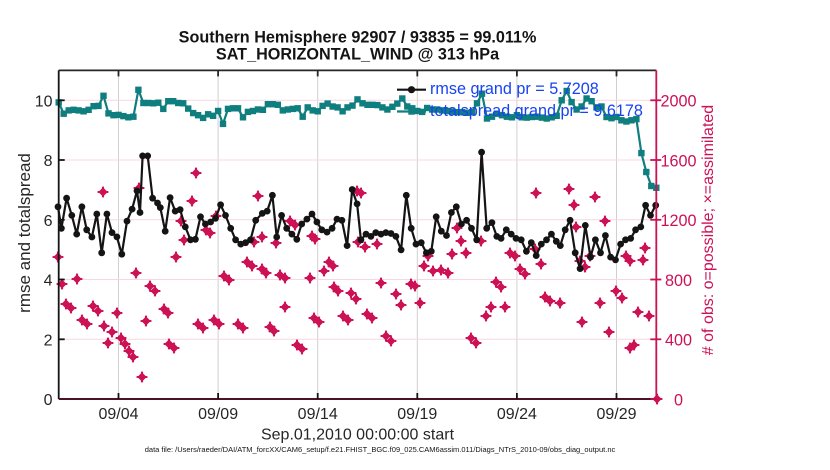 This screenshot has width=830, height=470. I want to click on svg-text:# of obs: o=possible; ×=assimi: # of obs: o=possible; ×=assimilated, so click(708, 230).